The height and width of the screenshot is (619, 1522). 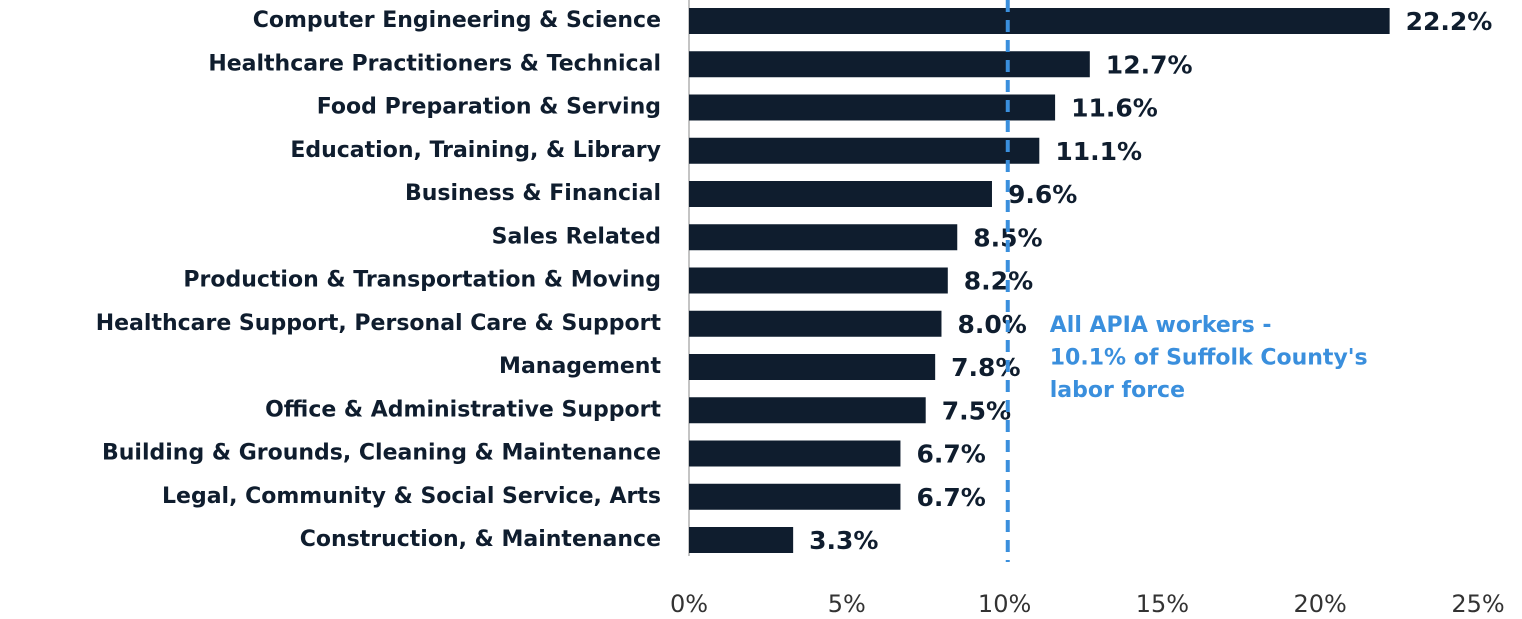 I want to click on x-tick-label: 5%, so click(x=847, y=604).